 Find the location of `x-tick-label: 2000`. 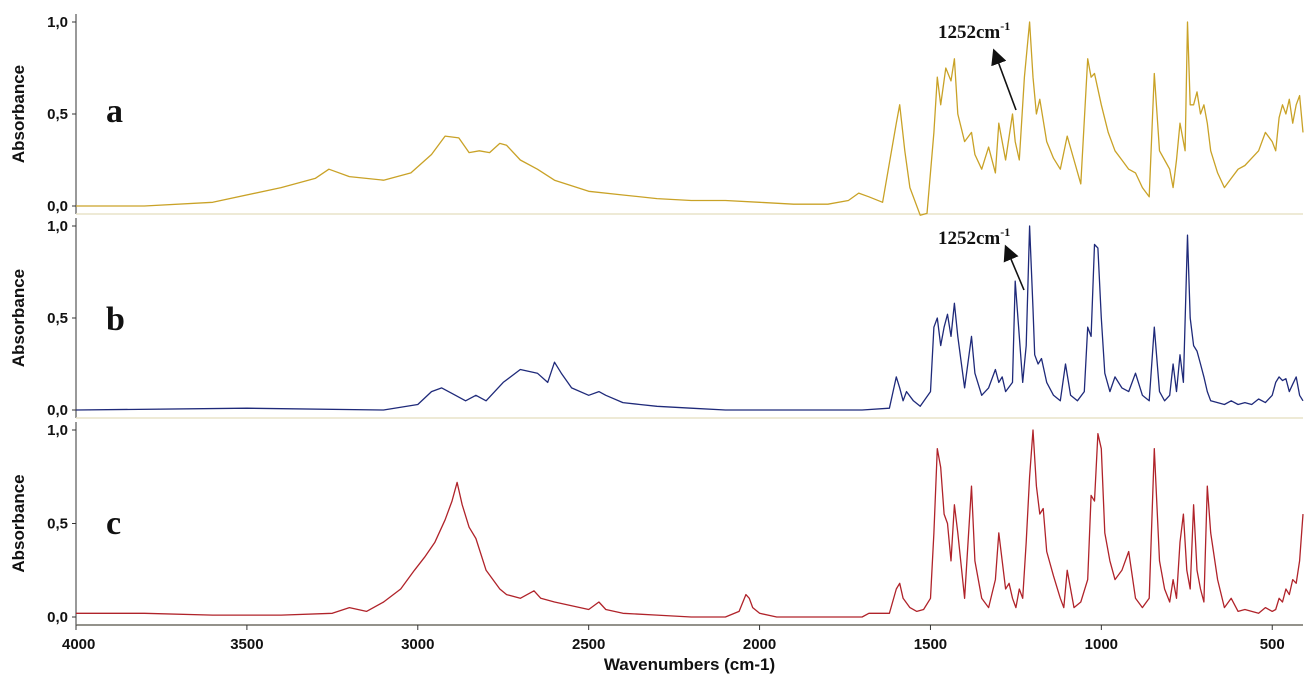

x-tick-label: 2000 is located at coordinates (759, 644).